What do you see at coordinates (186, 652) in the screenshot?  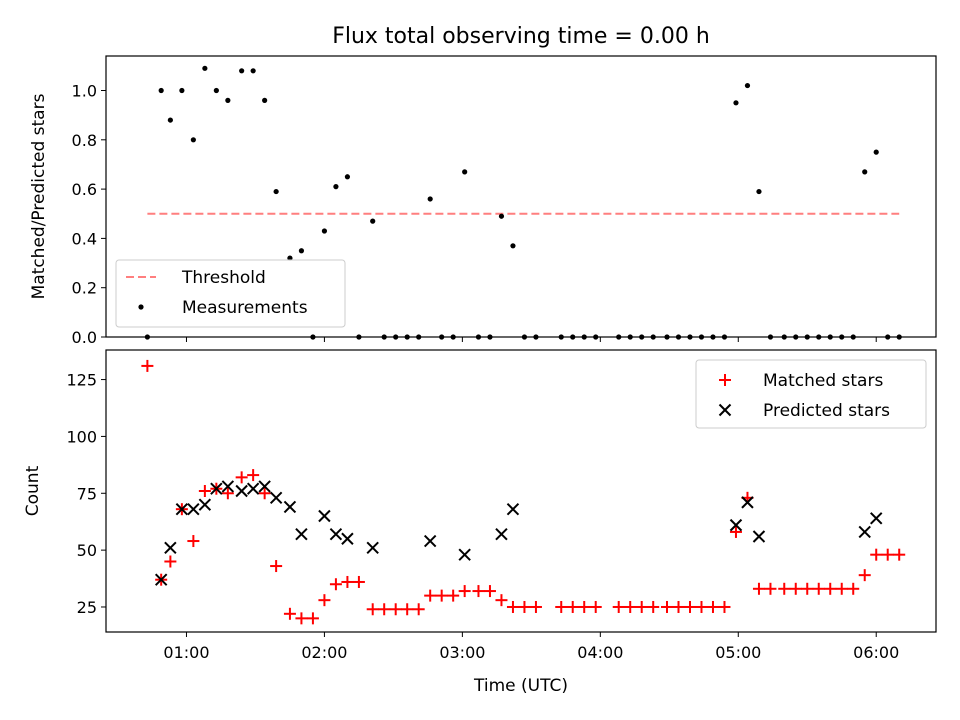 I see `x-tick-label: 01:00` at bounding box center [186, 652].